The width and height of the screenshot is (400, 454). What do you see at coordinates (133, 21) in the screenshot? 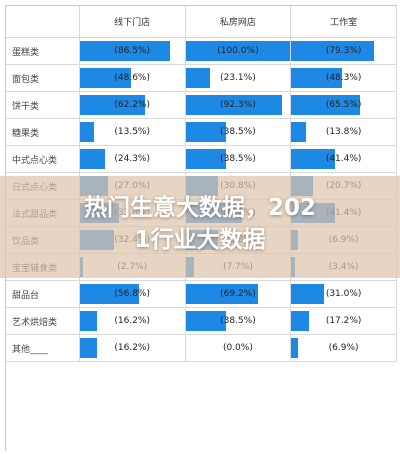
I see `header-offline-store: 线下门店` at bounding box center [133, 21].